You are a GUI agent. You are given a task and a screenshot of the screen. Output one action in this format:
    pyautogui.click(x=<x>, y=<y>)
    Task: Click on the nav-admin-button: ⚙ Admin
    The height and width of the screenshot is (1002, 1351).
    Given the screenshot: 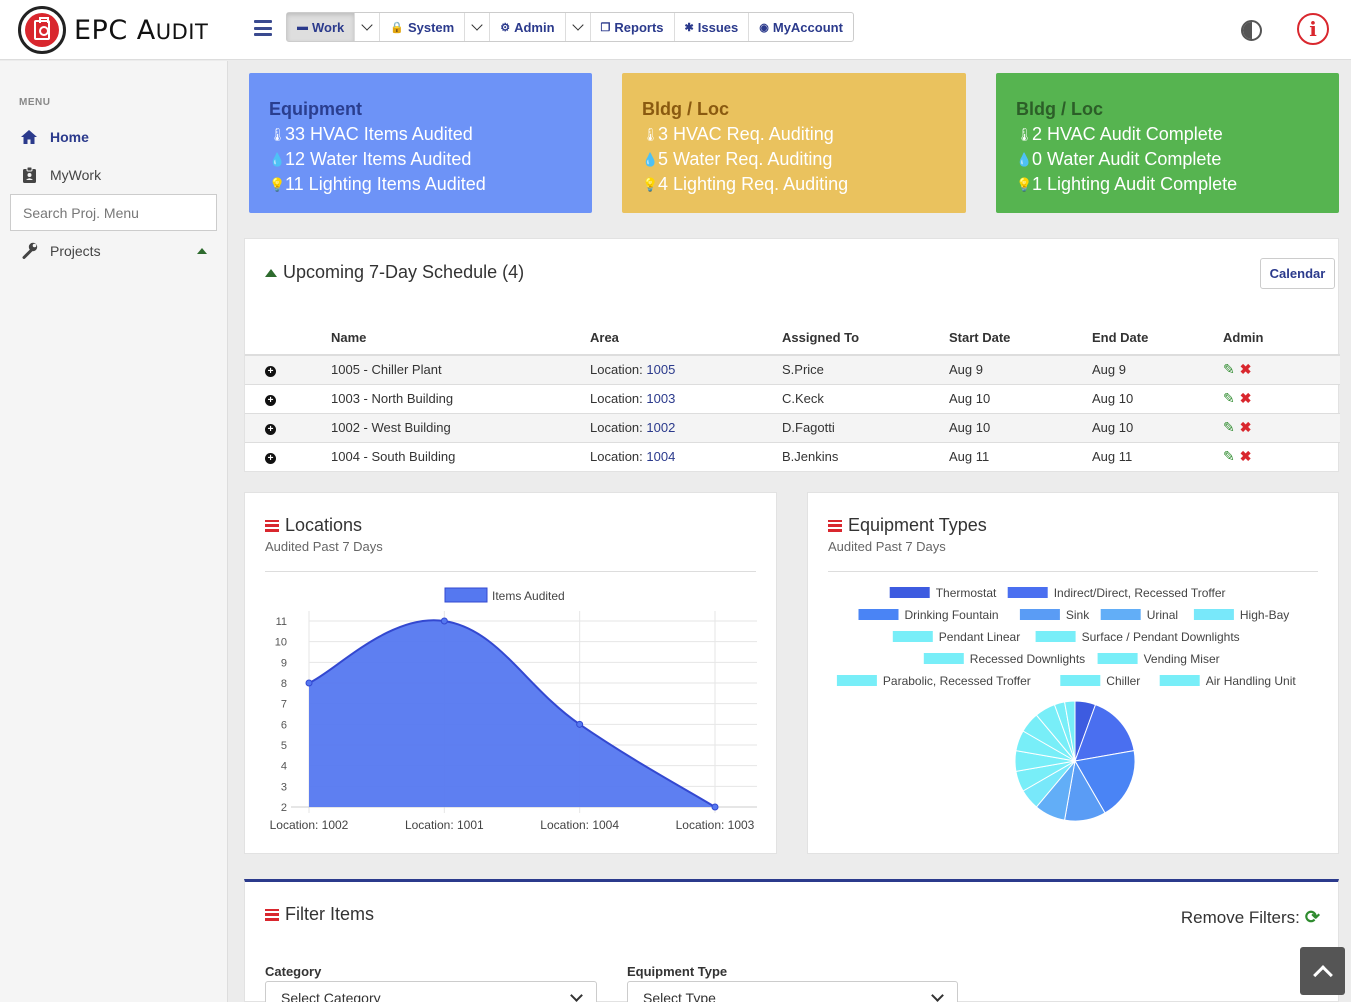 What is the action you would take?
    pyautogui.click(x=528, y=27)
    